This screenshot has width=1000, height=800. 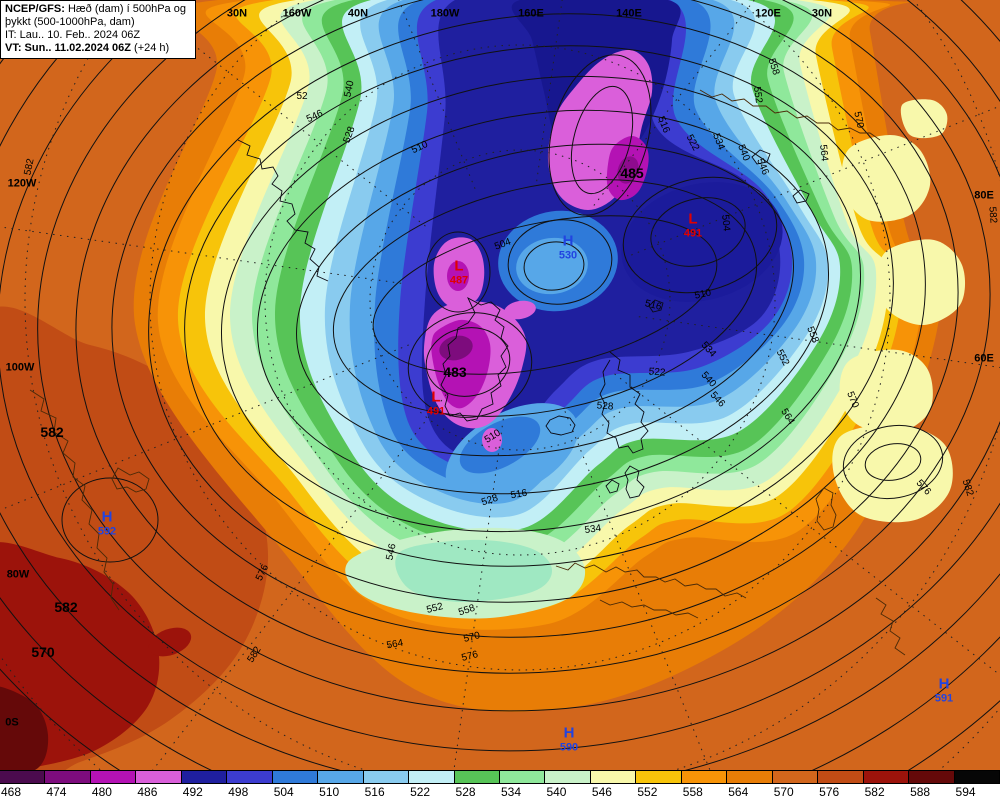 I want to click on colorbar-tick-label: 576, so click(x=829, y=792).